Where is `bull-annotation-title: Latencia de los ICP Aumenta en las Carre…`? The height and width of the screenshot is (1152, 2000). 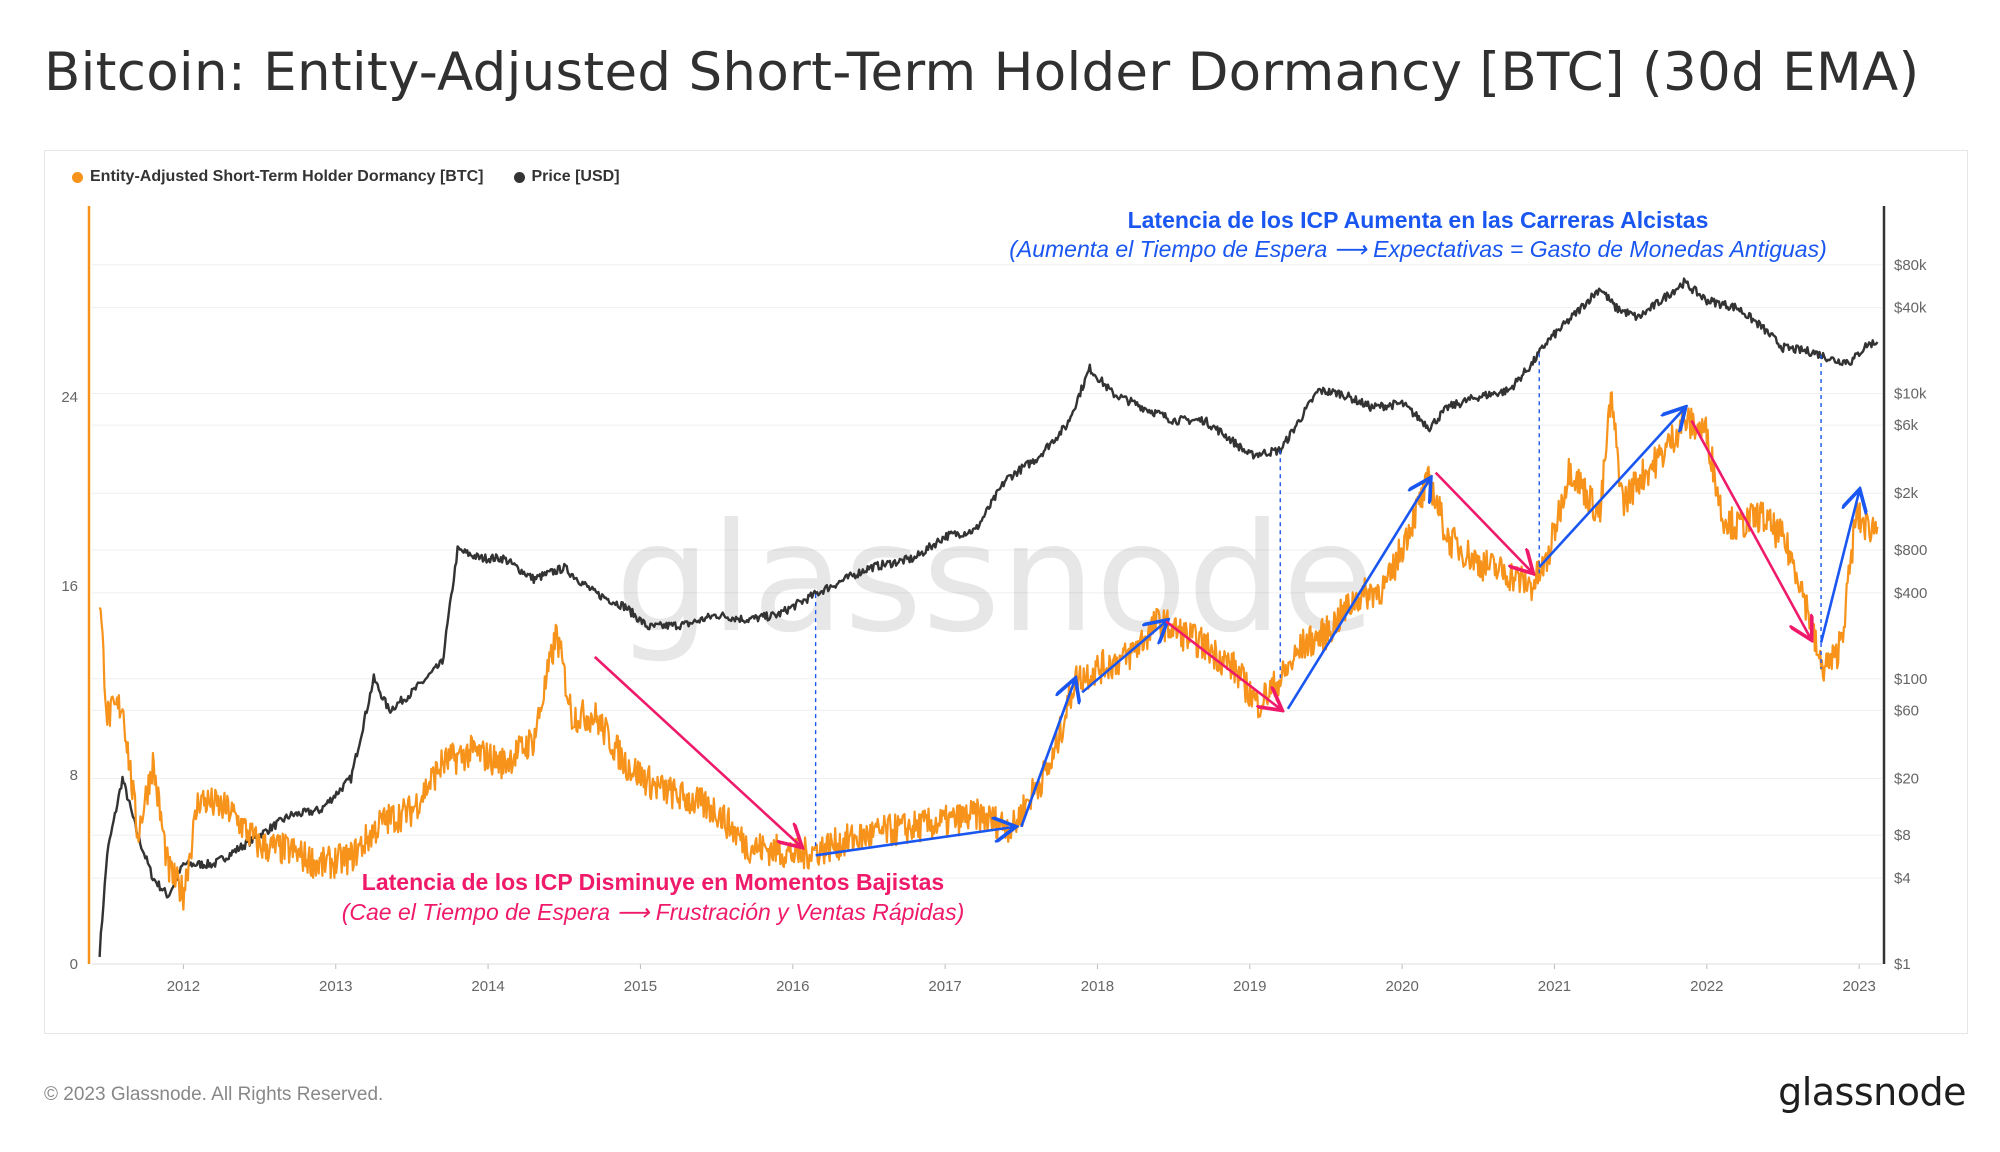 bull-annotation-title: Latencia de los ICP Aumenta en las Carre… is located at coordinates (1418, 220).